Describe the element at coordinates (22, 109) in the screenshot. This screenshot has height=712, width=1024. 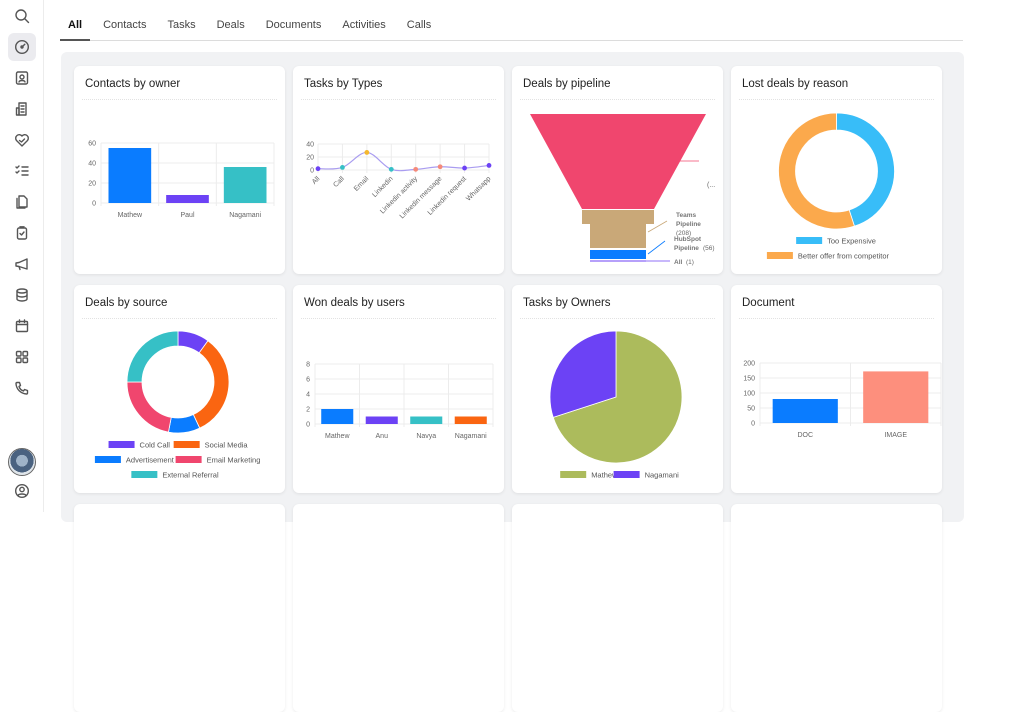
I see `companies-icon` at that location.